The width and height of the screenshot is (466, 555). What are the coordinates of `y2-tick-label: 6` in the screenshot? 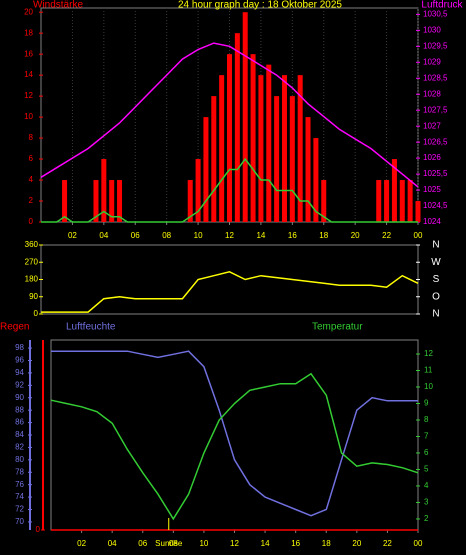 It's located at (426, 452).